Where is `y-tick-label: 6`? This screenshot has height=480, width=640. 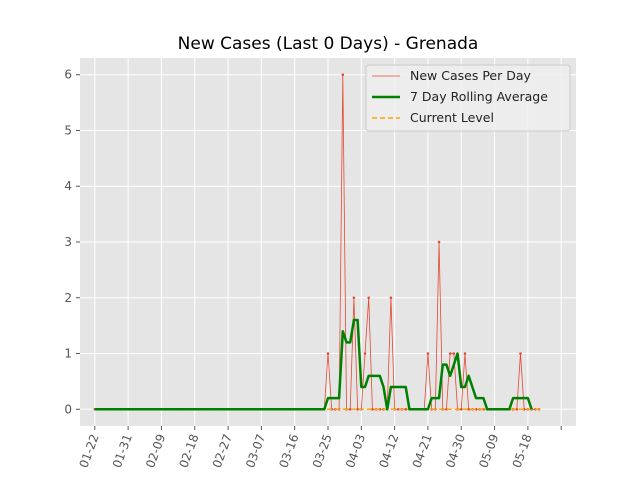
y-tick-label: 6 is located at coordinates (68, 75).